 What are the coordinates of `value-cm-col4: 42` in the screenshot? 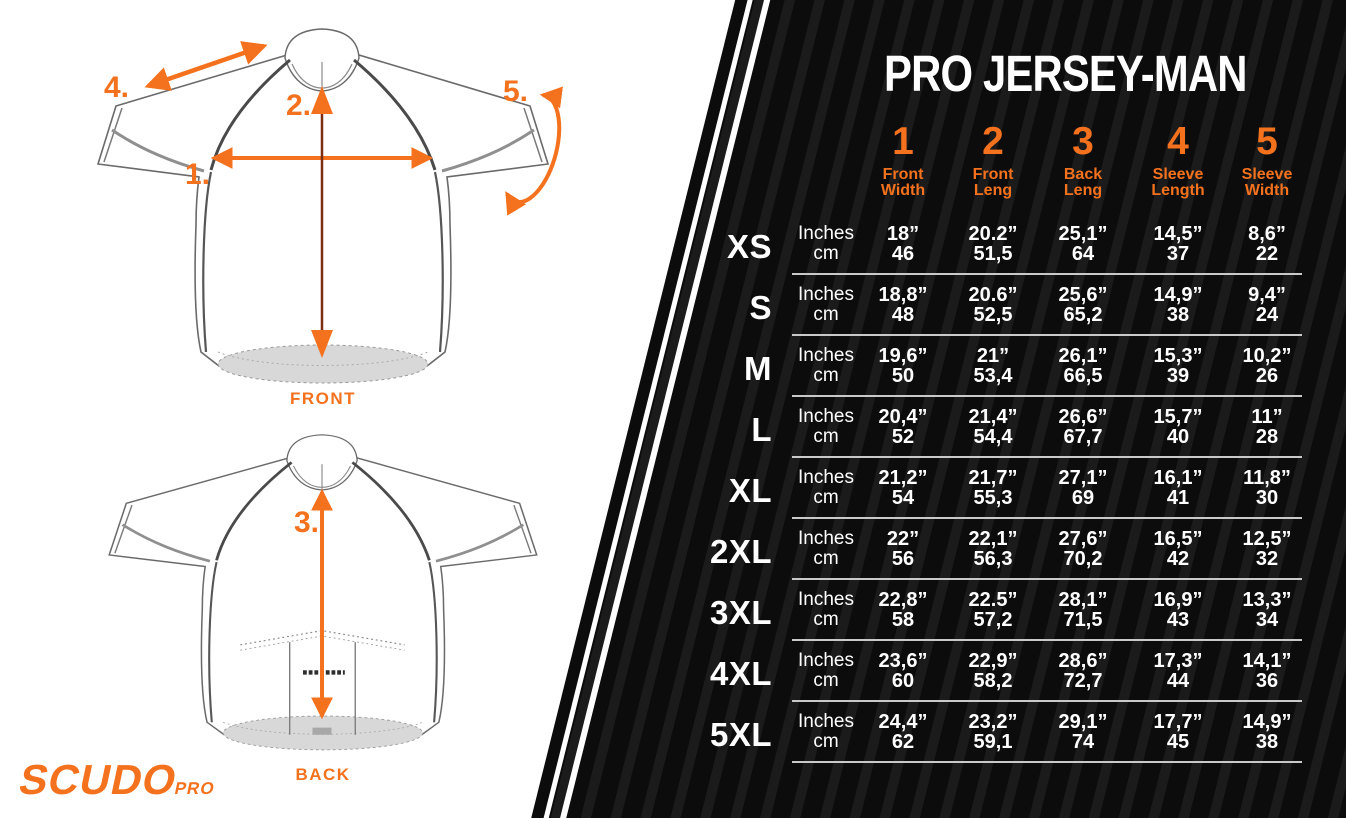 It's located at (1178, 559).